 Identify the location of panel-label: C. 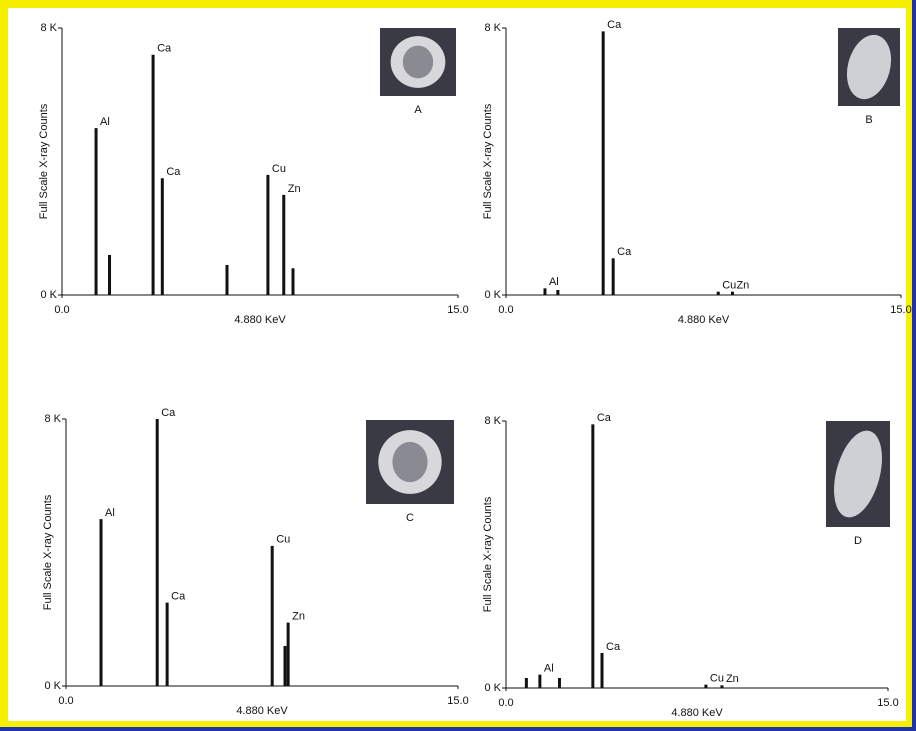
(410, 518).